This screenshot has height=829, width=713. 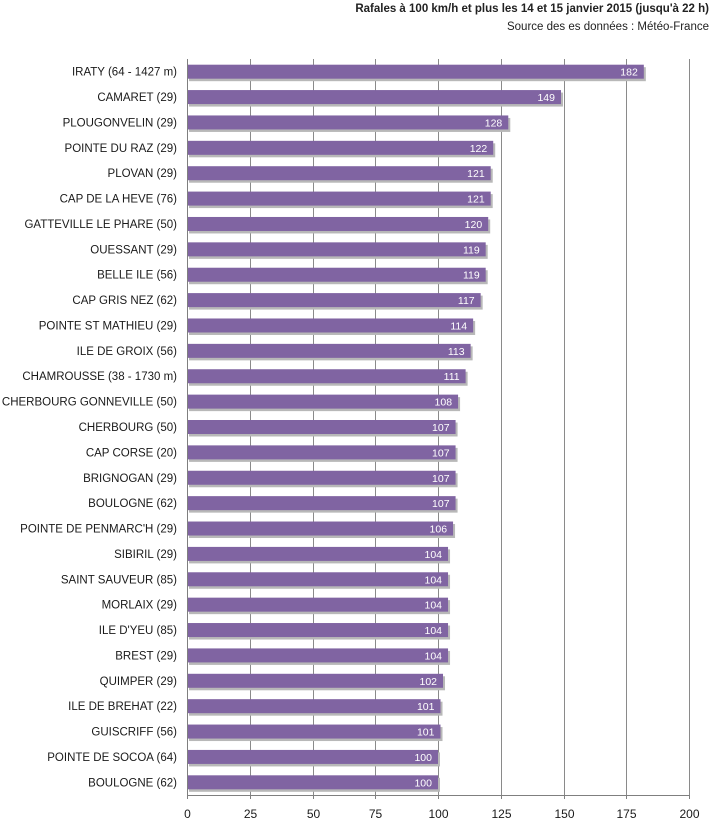 I want to click on category-label: IRATY (64 - 1427 m), so click(x=124, y=73).